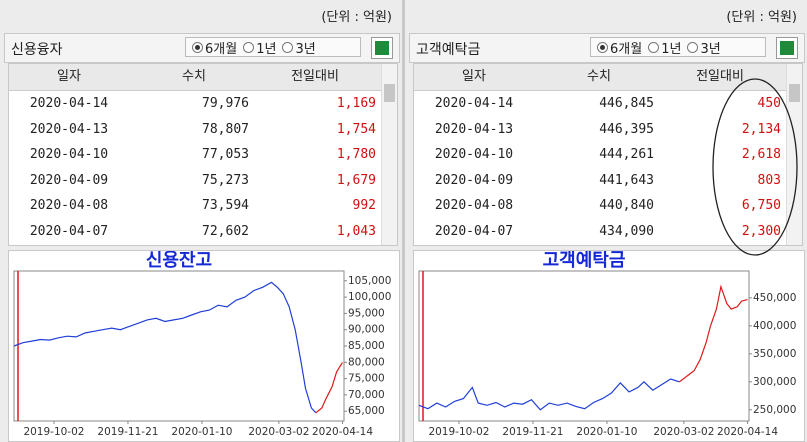 This screenshot has height=442, width=807. I want to click on y-tick-label: 350,000, so click(774, 354).